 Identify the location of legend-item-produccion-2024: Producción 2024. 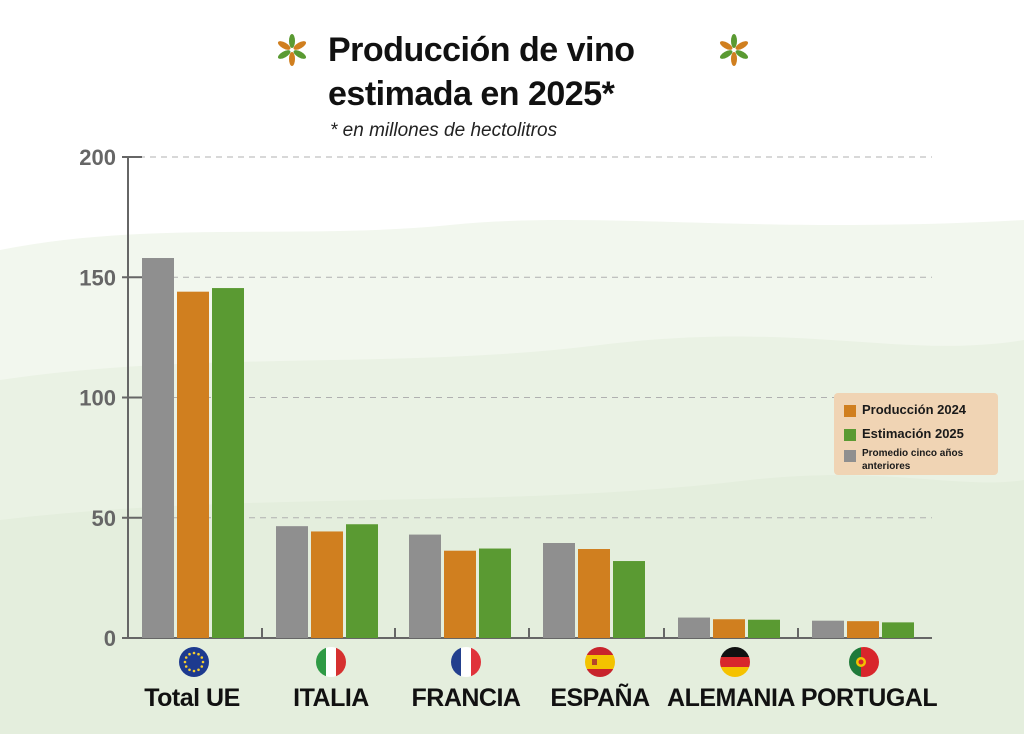
(905, 410).